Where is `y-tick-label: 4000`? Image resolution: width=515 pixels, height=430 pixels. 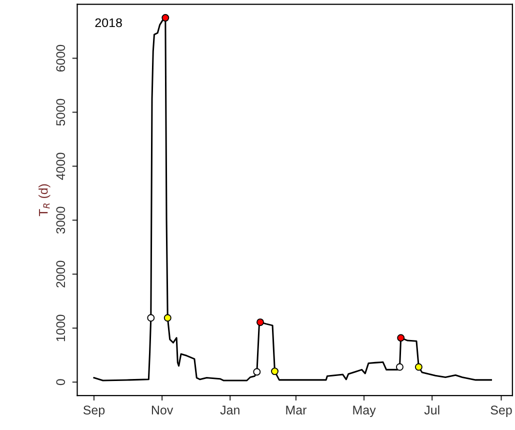
y-tick-label: 4000 is located at coordinates (61, 166).